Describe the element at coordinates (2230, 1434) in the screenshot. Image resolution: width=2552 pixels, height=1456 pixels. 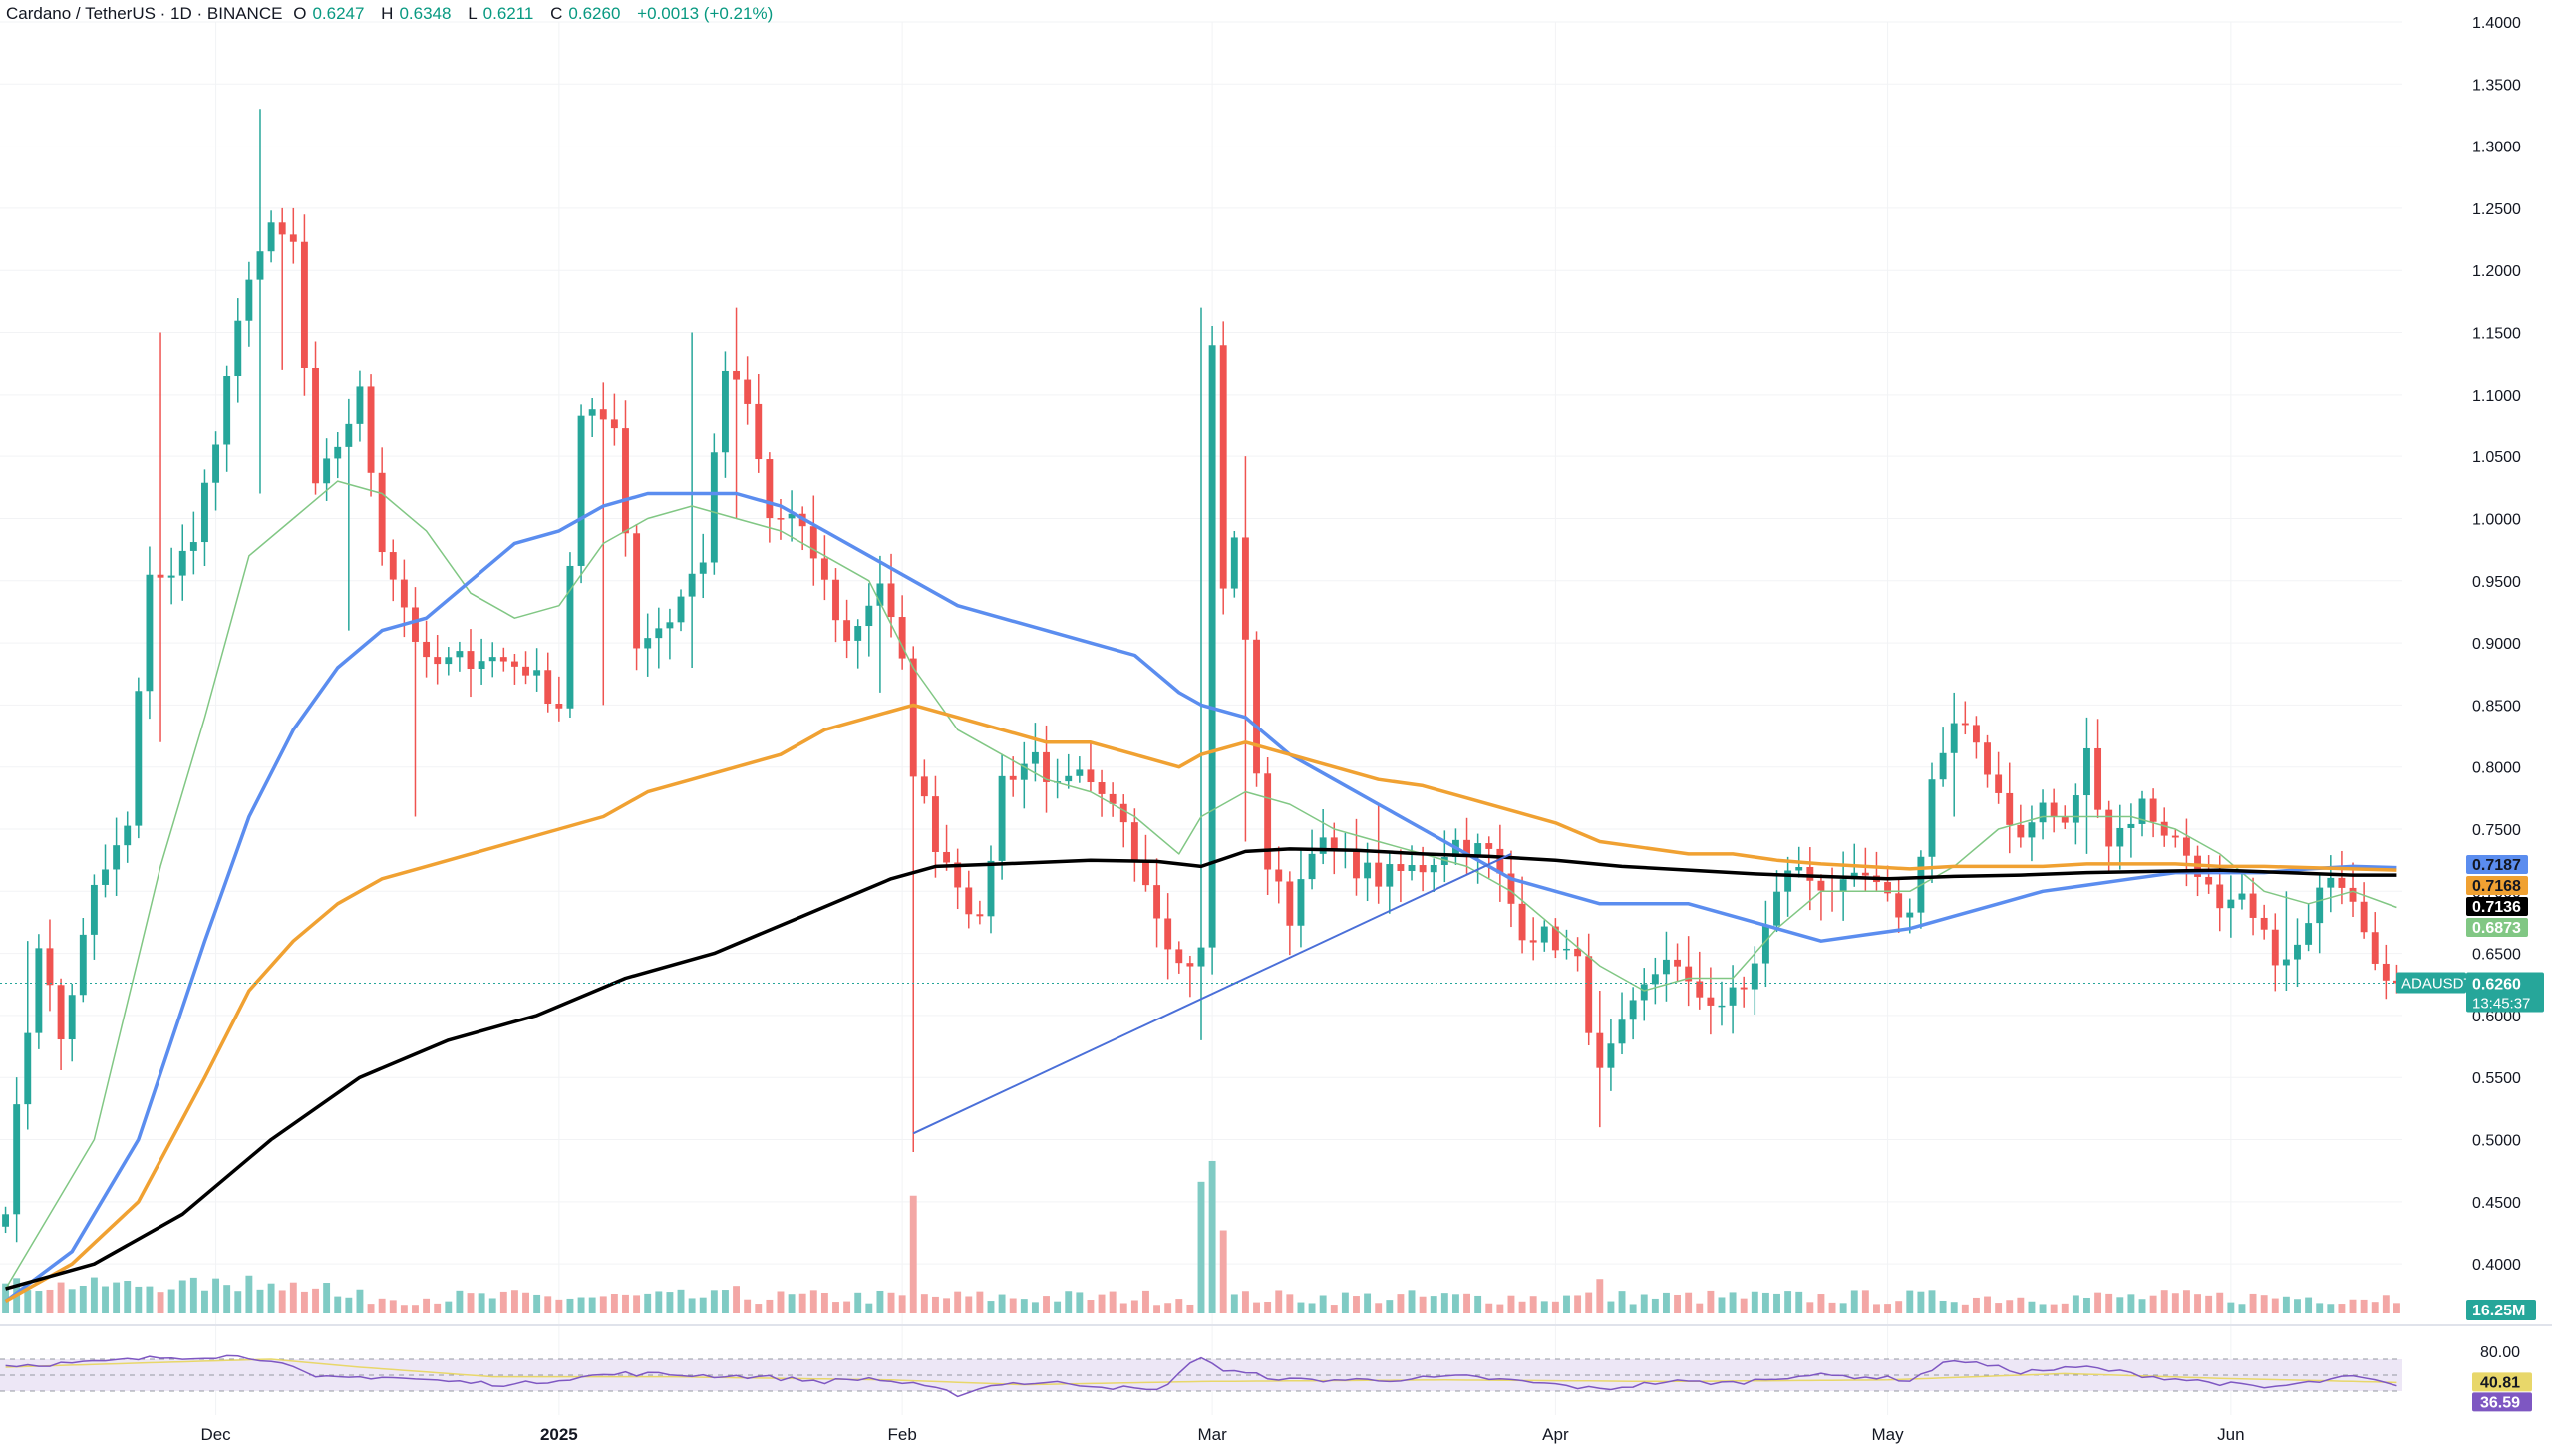
I see `time-tick-label: Jun` at that location.